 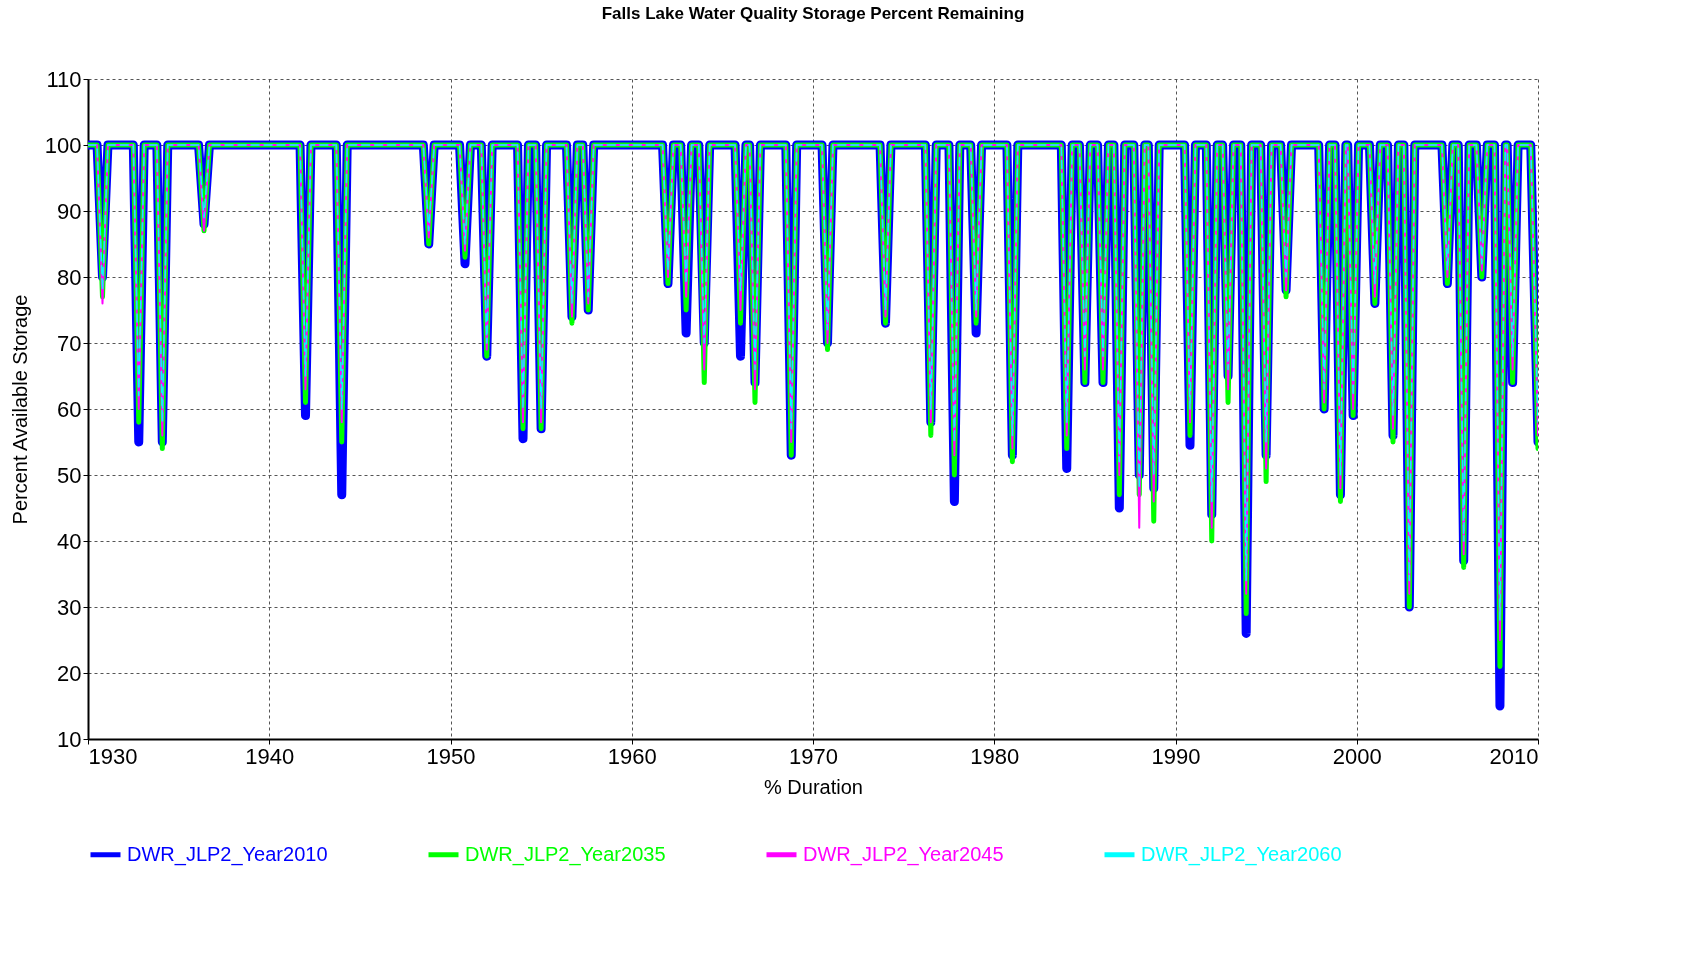 What do you see at coordinates (1357, 756) in the screenshot?
I see `x-tick-label: 2000` at bounding box center [1357, 756].